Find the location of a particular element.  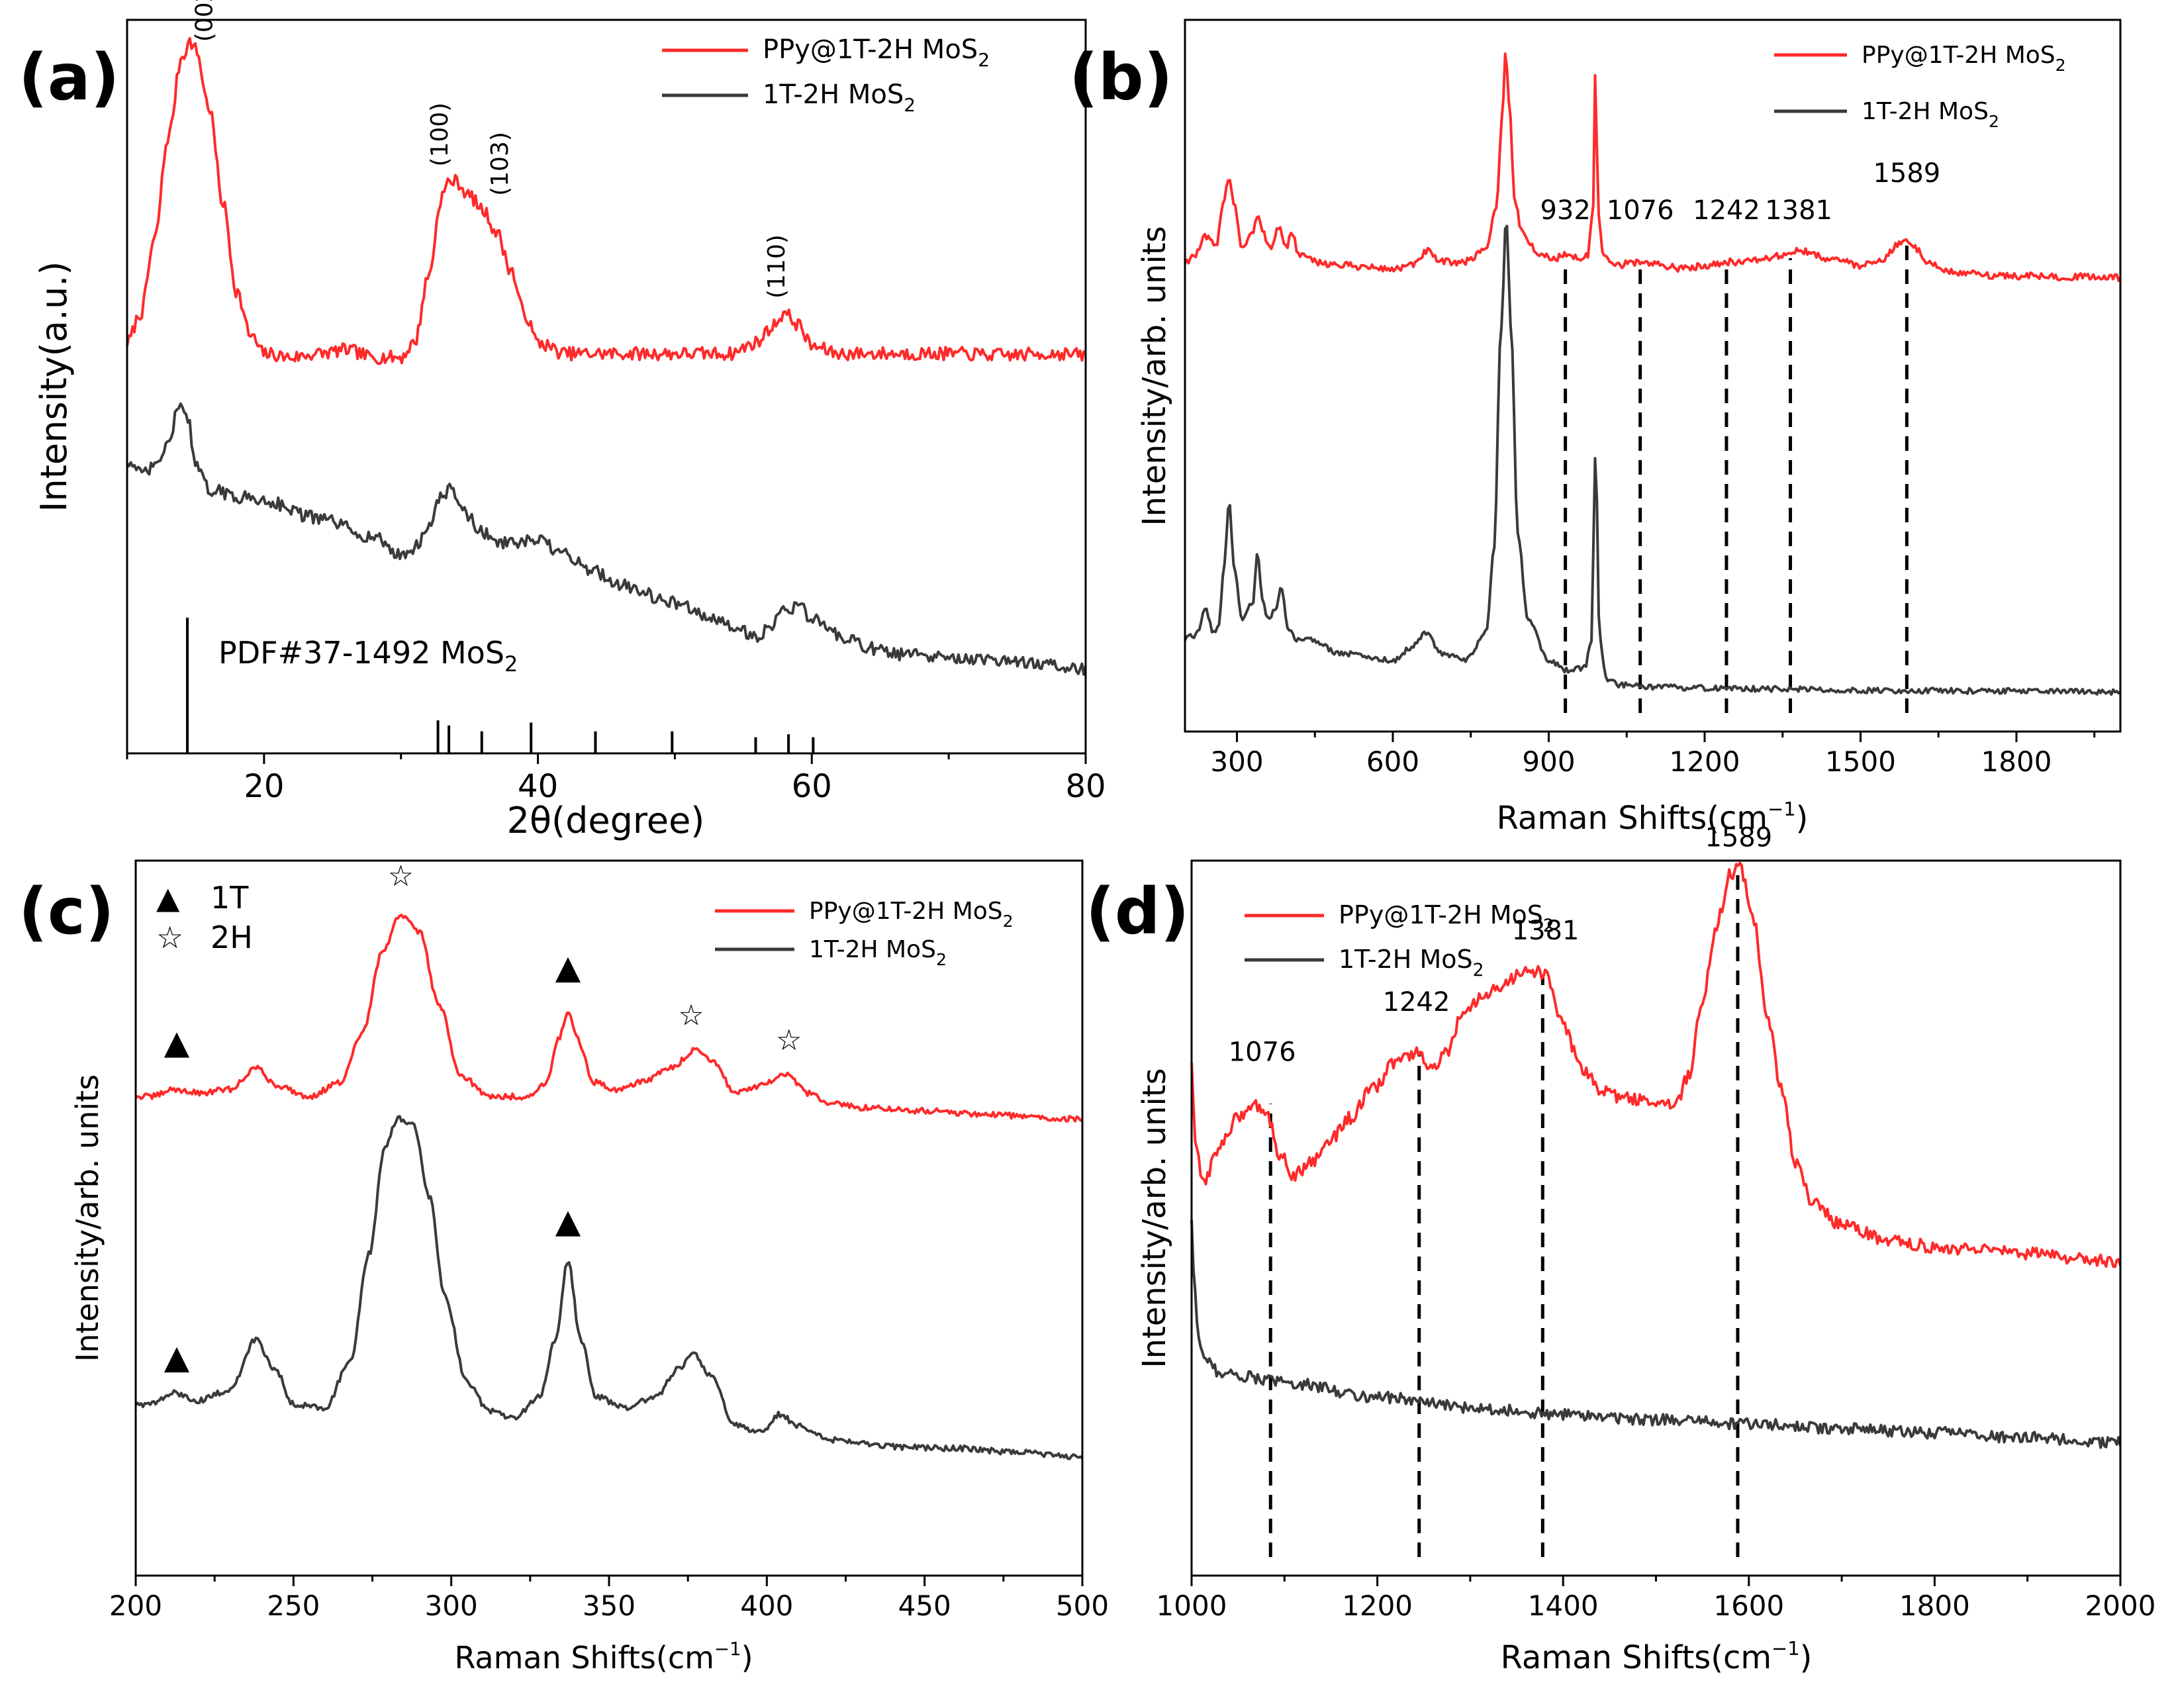

x-tick-label: 500 is located at coordinates (1082, 1605).